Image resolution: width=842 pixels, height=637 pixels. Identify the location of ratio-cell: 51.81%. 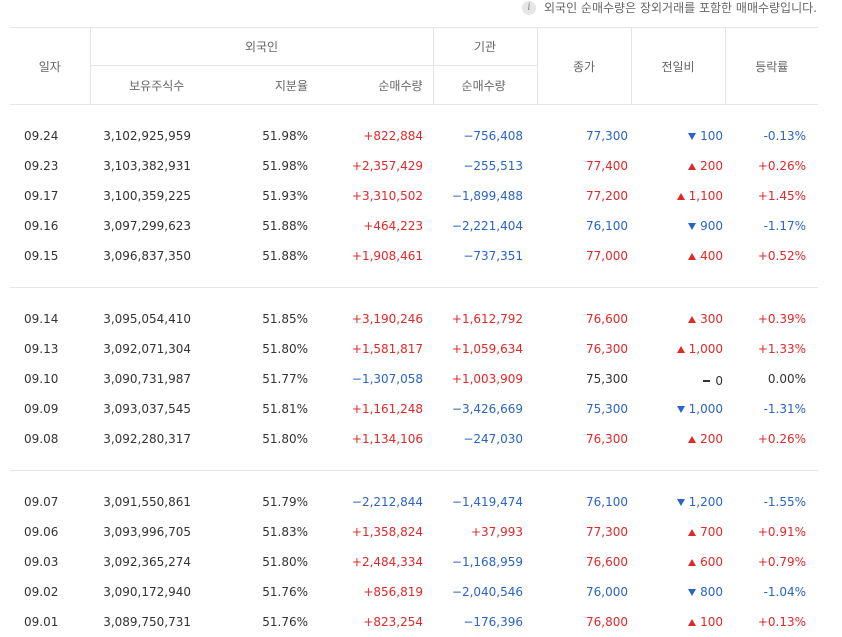
(265, 409).